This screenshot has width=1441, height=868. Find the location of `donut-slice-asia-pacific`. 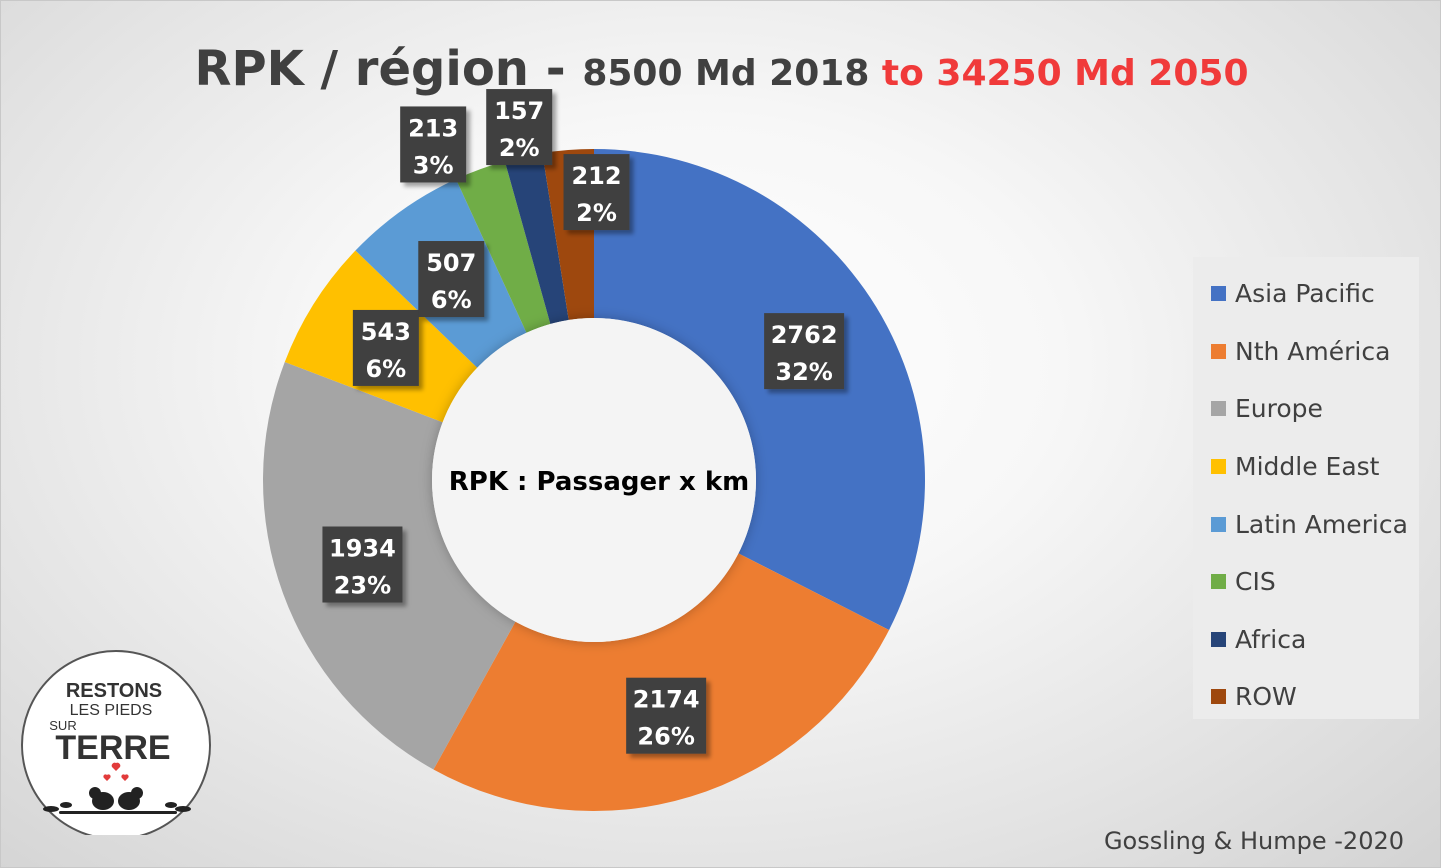

donut-slice-asia-pacific is located at coordinates (759, 390).